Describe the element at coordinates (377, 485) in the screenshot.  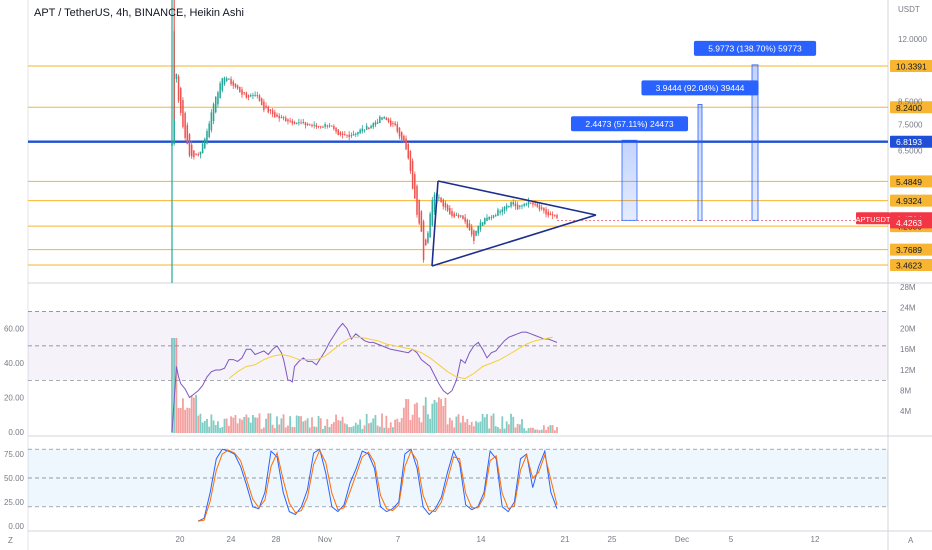
I see `stoch-k-line` at that location.